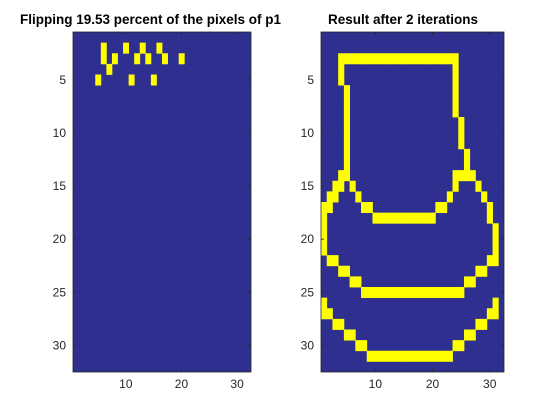  I want to click on y-tick-label: 15, so click(308, 186).